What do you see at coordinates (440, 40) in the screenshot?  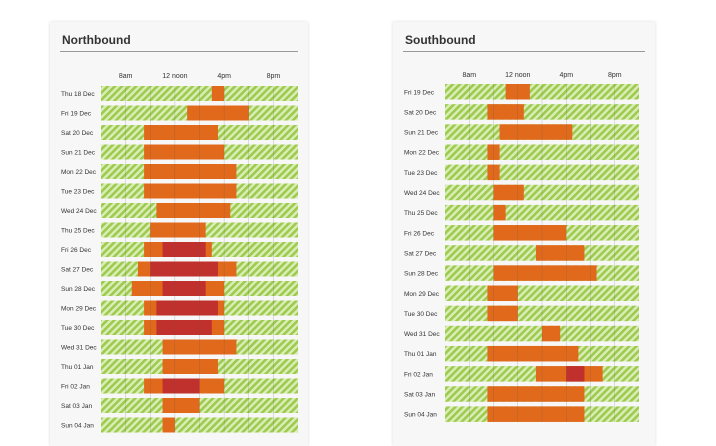 I see `panel-title: Southbound` at bounding box center [440, 40].